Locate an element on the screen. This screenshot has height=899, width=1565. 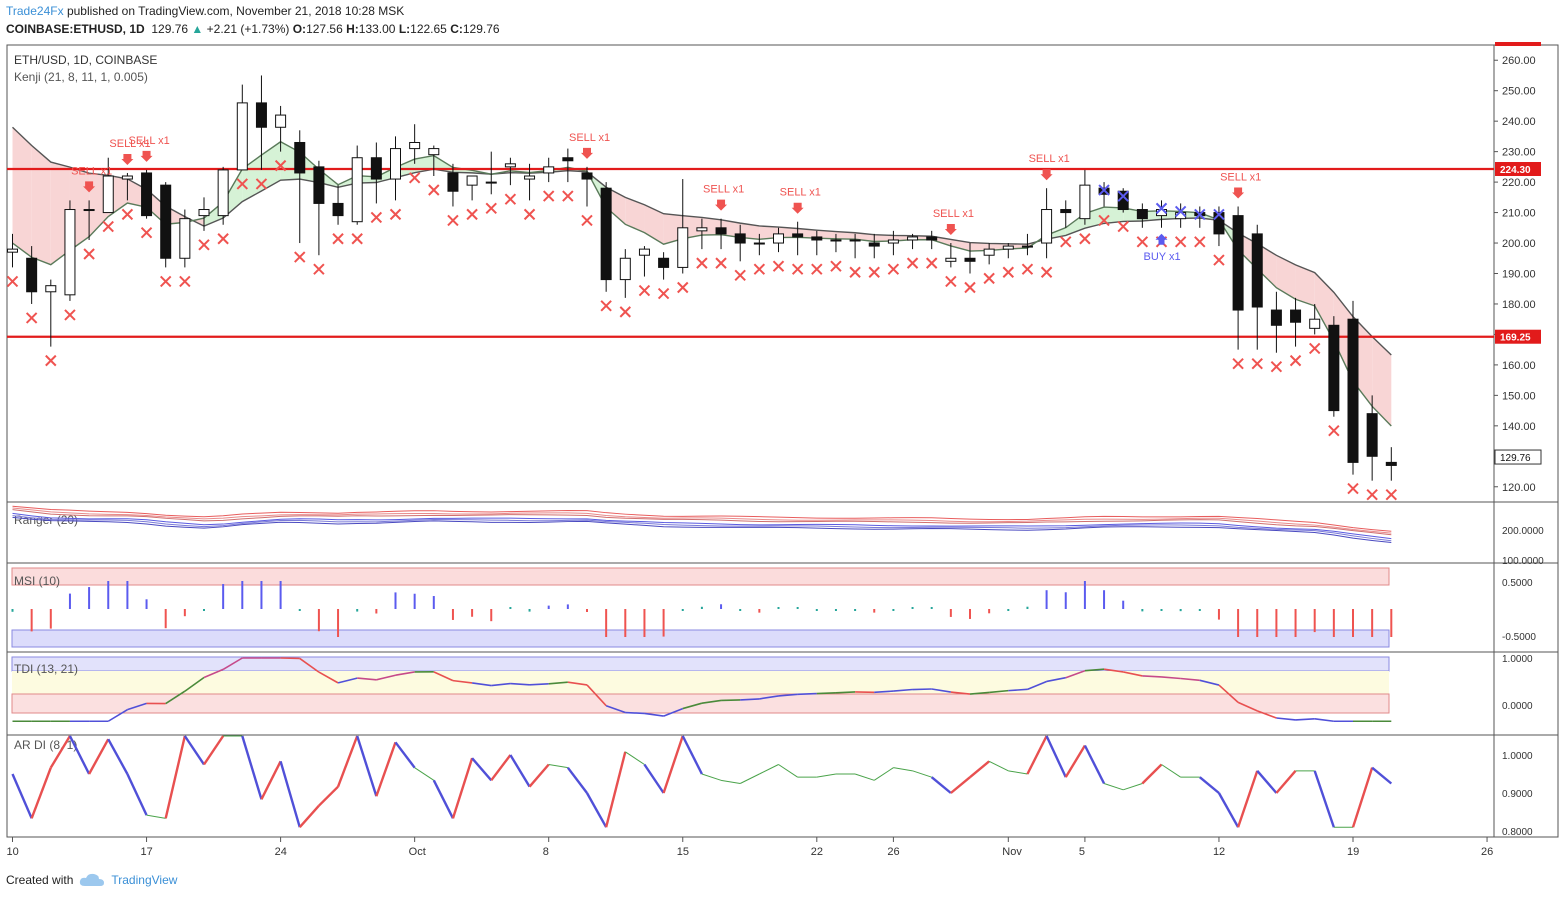
tdi-upper-zone is located at coordinates (700, 664).